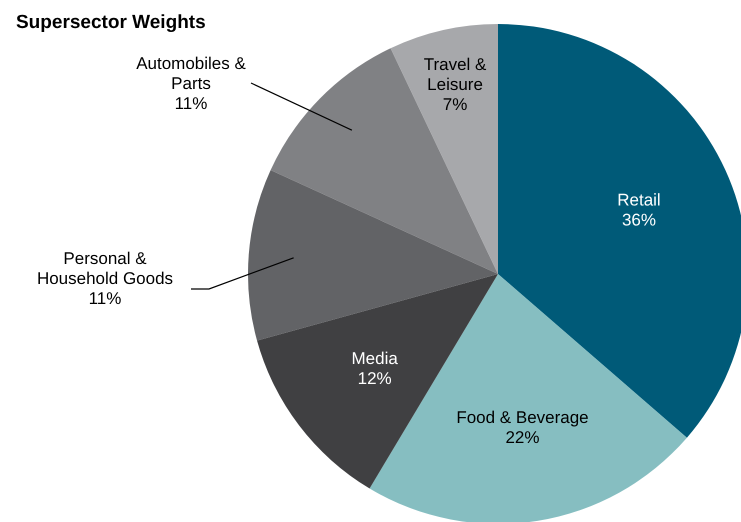  What do you see at coordinates (375, 378) in the screenshot?
I see `data-label: 12%` at bounding box center [375, 378].